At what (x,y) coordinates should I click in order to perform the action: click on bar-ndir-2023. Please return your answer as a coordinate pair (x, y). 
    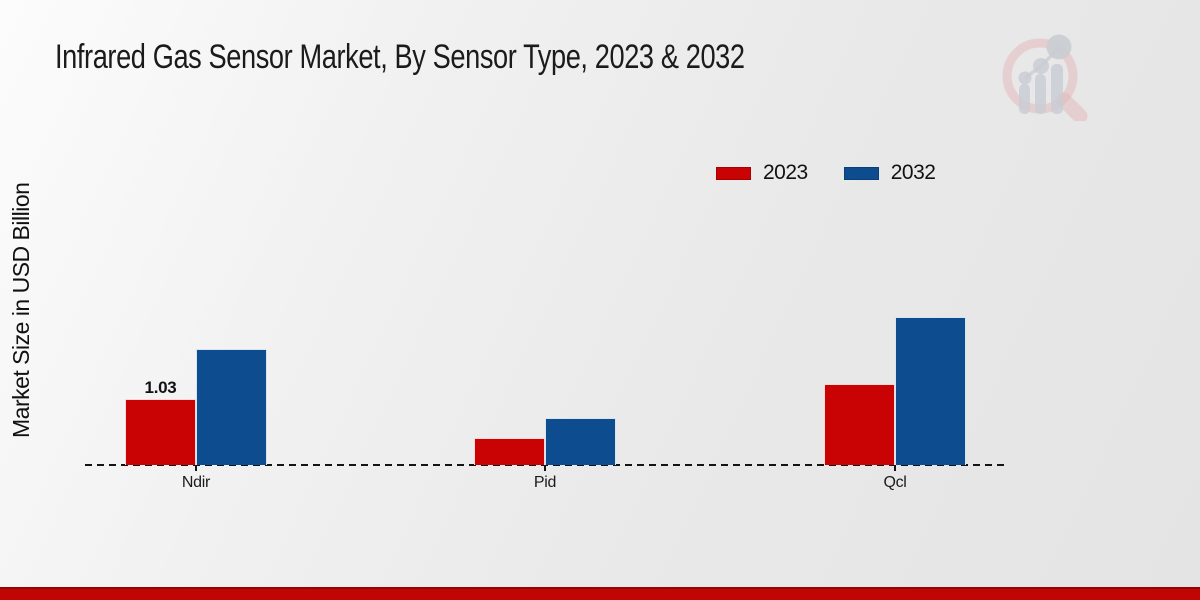
    Looking at the image, I should click on (160, 432).